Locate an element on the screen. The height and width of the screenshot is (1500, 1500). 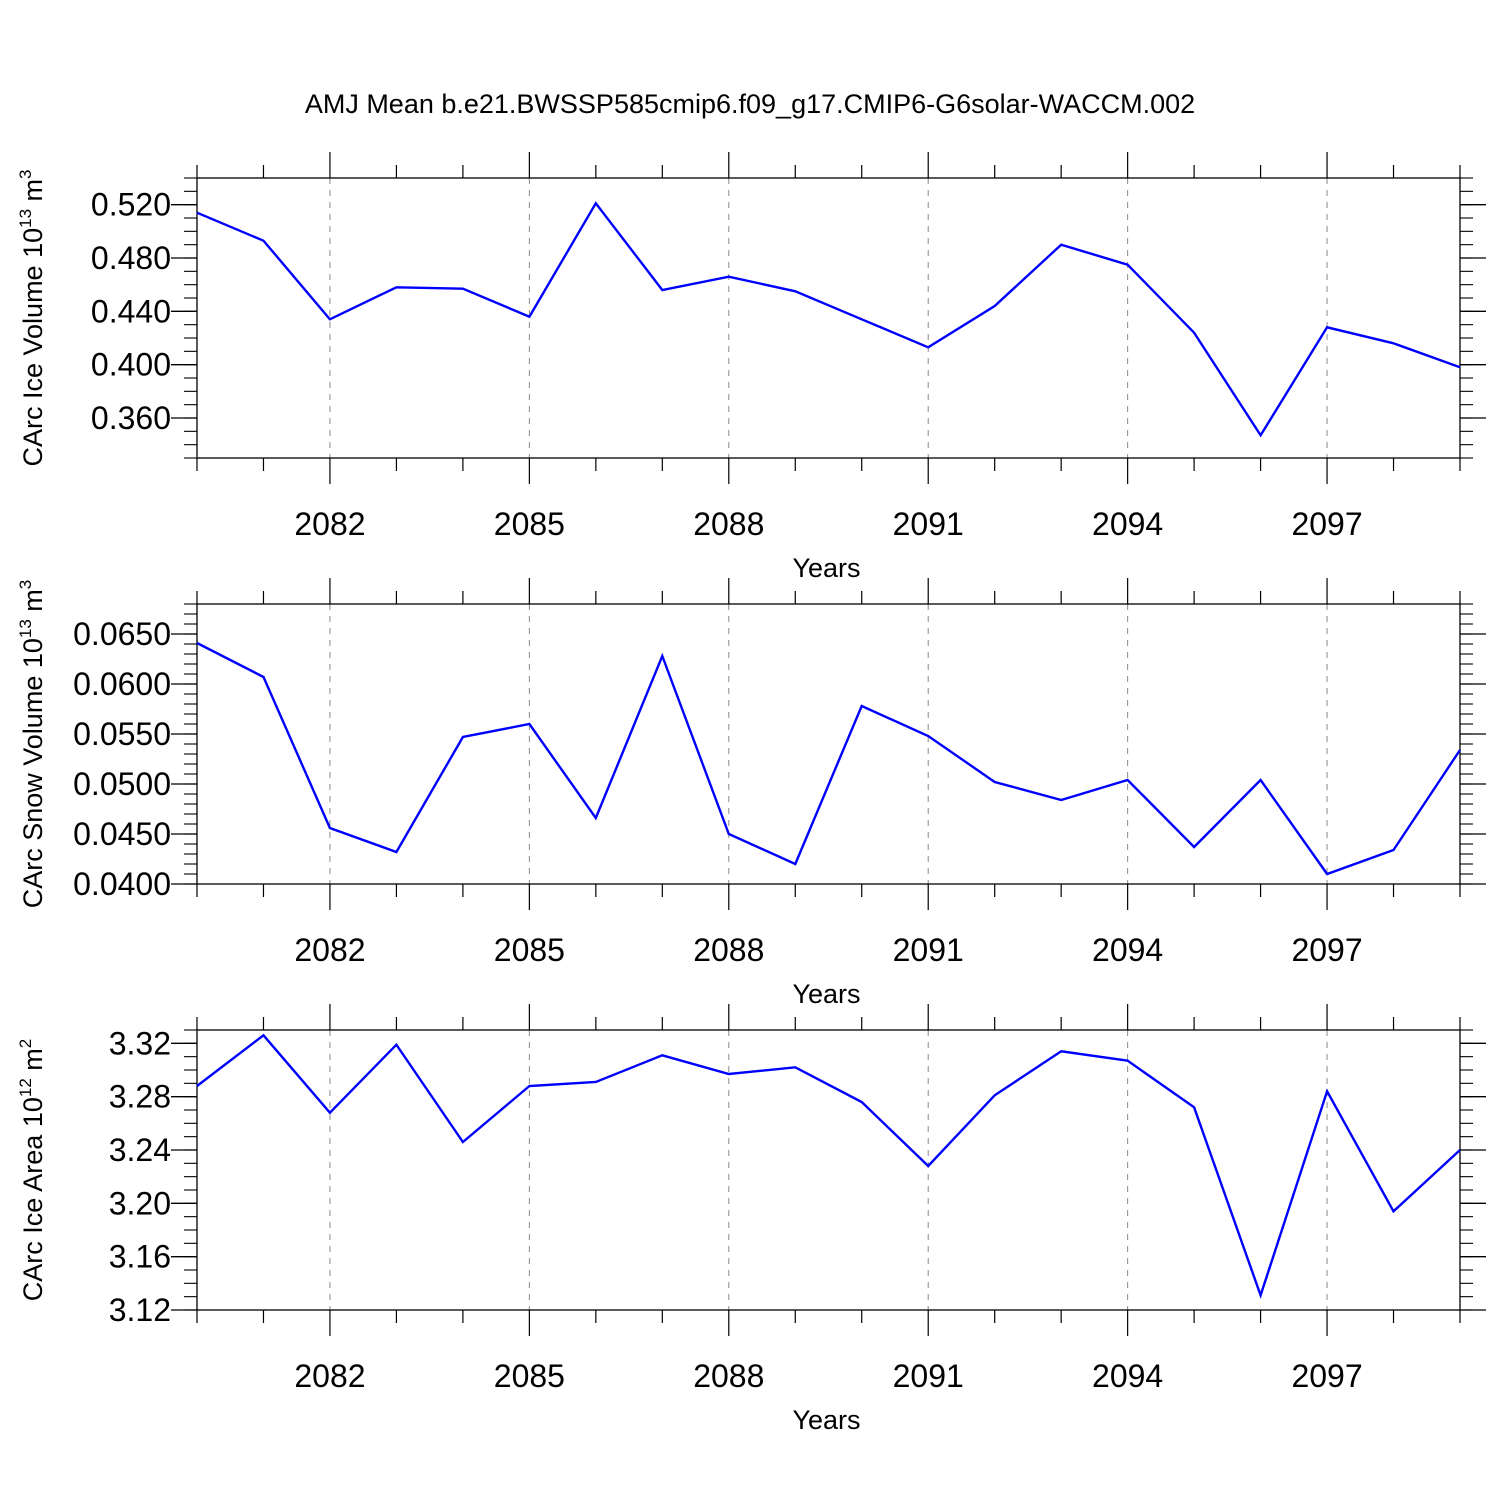
y-tick-label: 0.480 is located at coordinates (131, 258).